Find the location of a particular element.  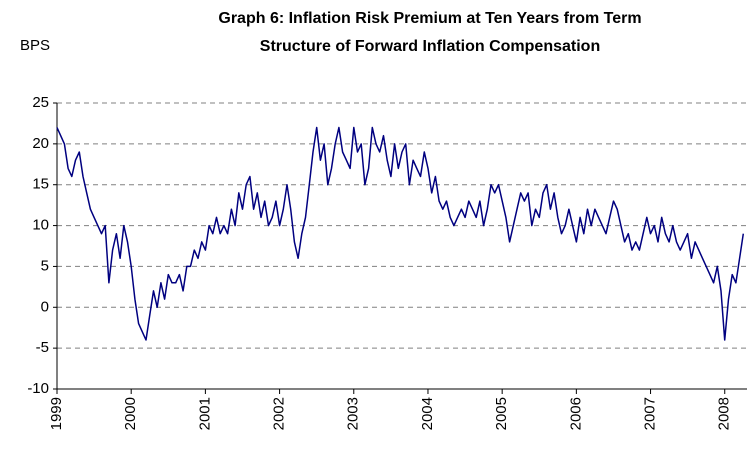

x-tick-label: 1999 is located at coordinates (56, 413).